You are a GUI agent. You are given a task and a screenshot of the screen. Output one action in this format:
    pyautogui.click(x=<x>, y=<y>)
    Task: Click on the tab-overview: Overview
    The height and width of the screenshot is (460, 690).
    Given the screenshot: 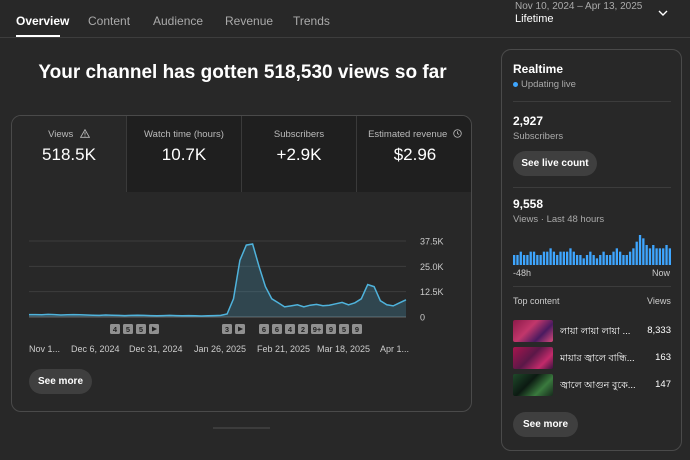 What is the action you would take?
    pyautogui.click(x=43, y=21)
    